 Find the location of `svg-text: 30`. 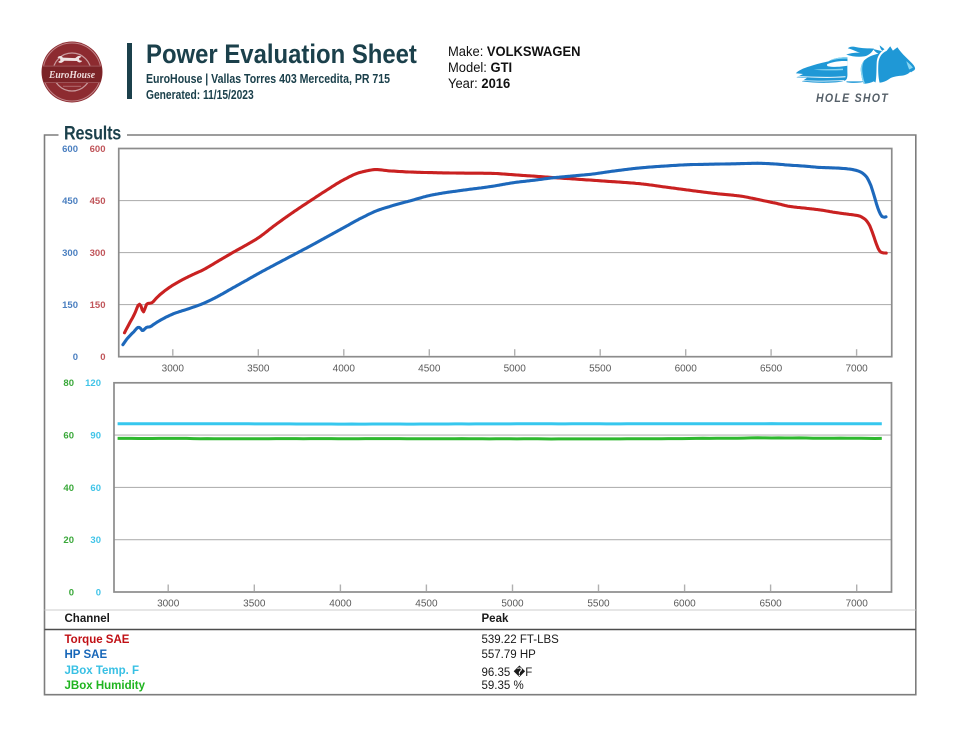

svg-text: 30 is located at coordinates (95, 540).